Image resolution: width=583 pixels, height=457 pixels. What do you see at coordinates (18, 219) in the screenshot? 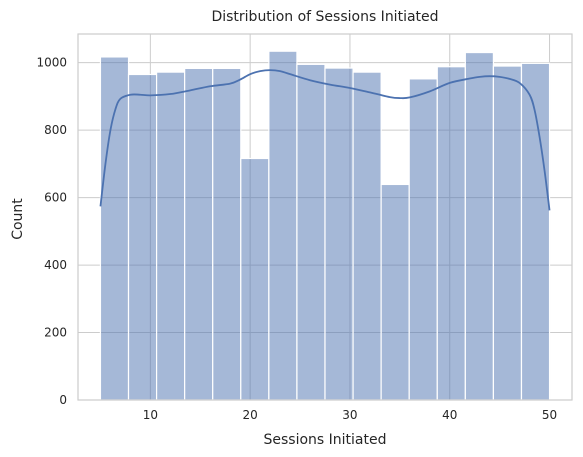
I see `y-axis-title: Count` at bounding box center [18, 219].